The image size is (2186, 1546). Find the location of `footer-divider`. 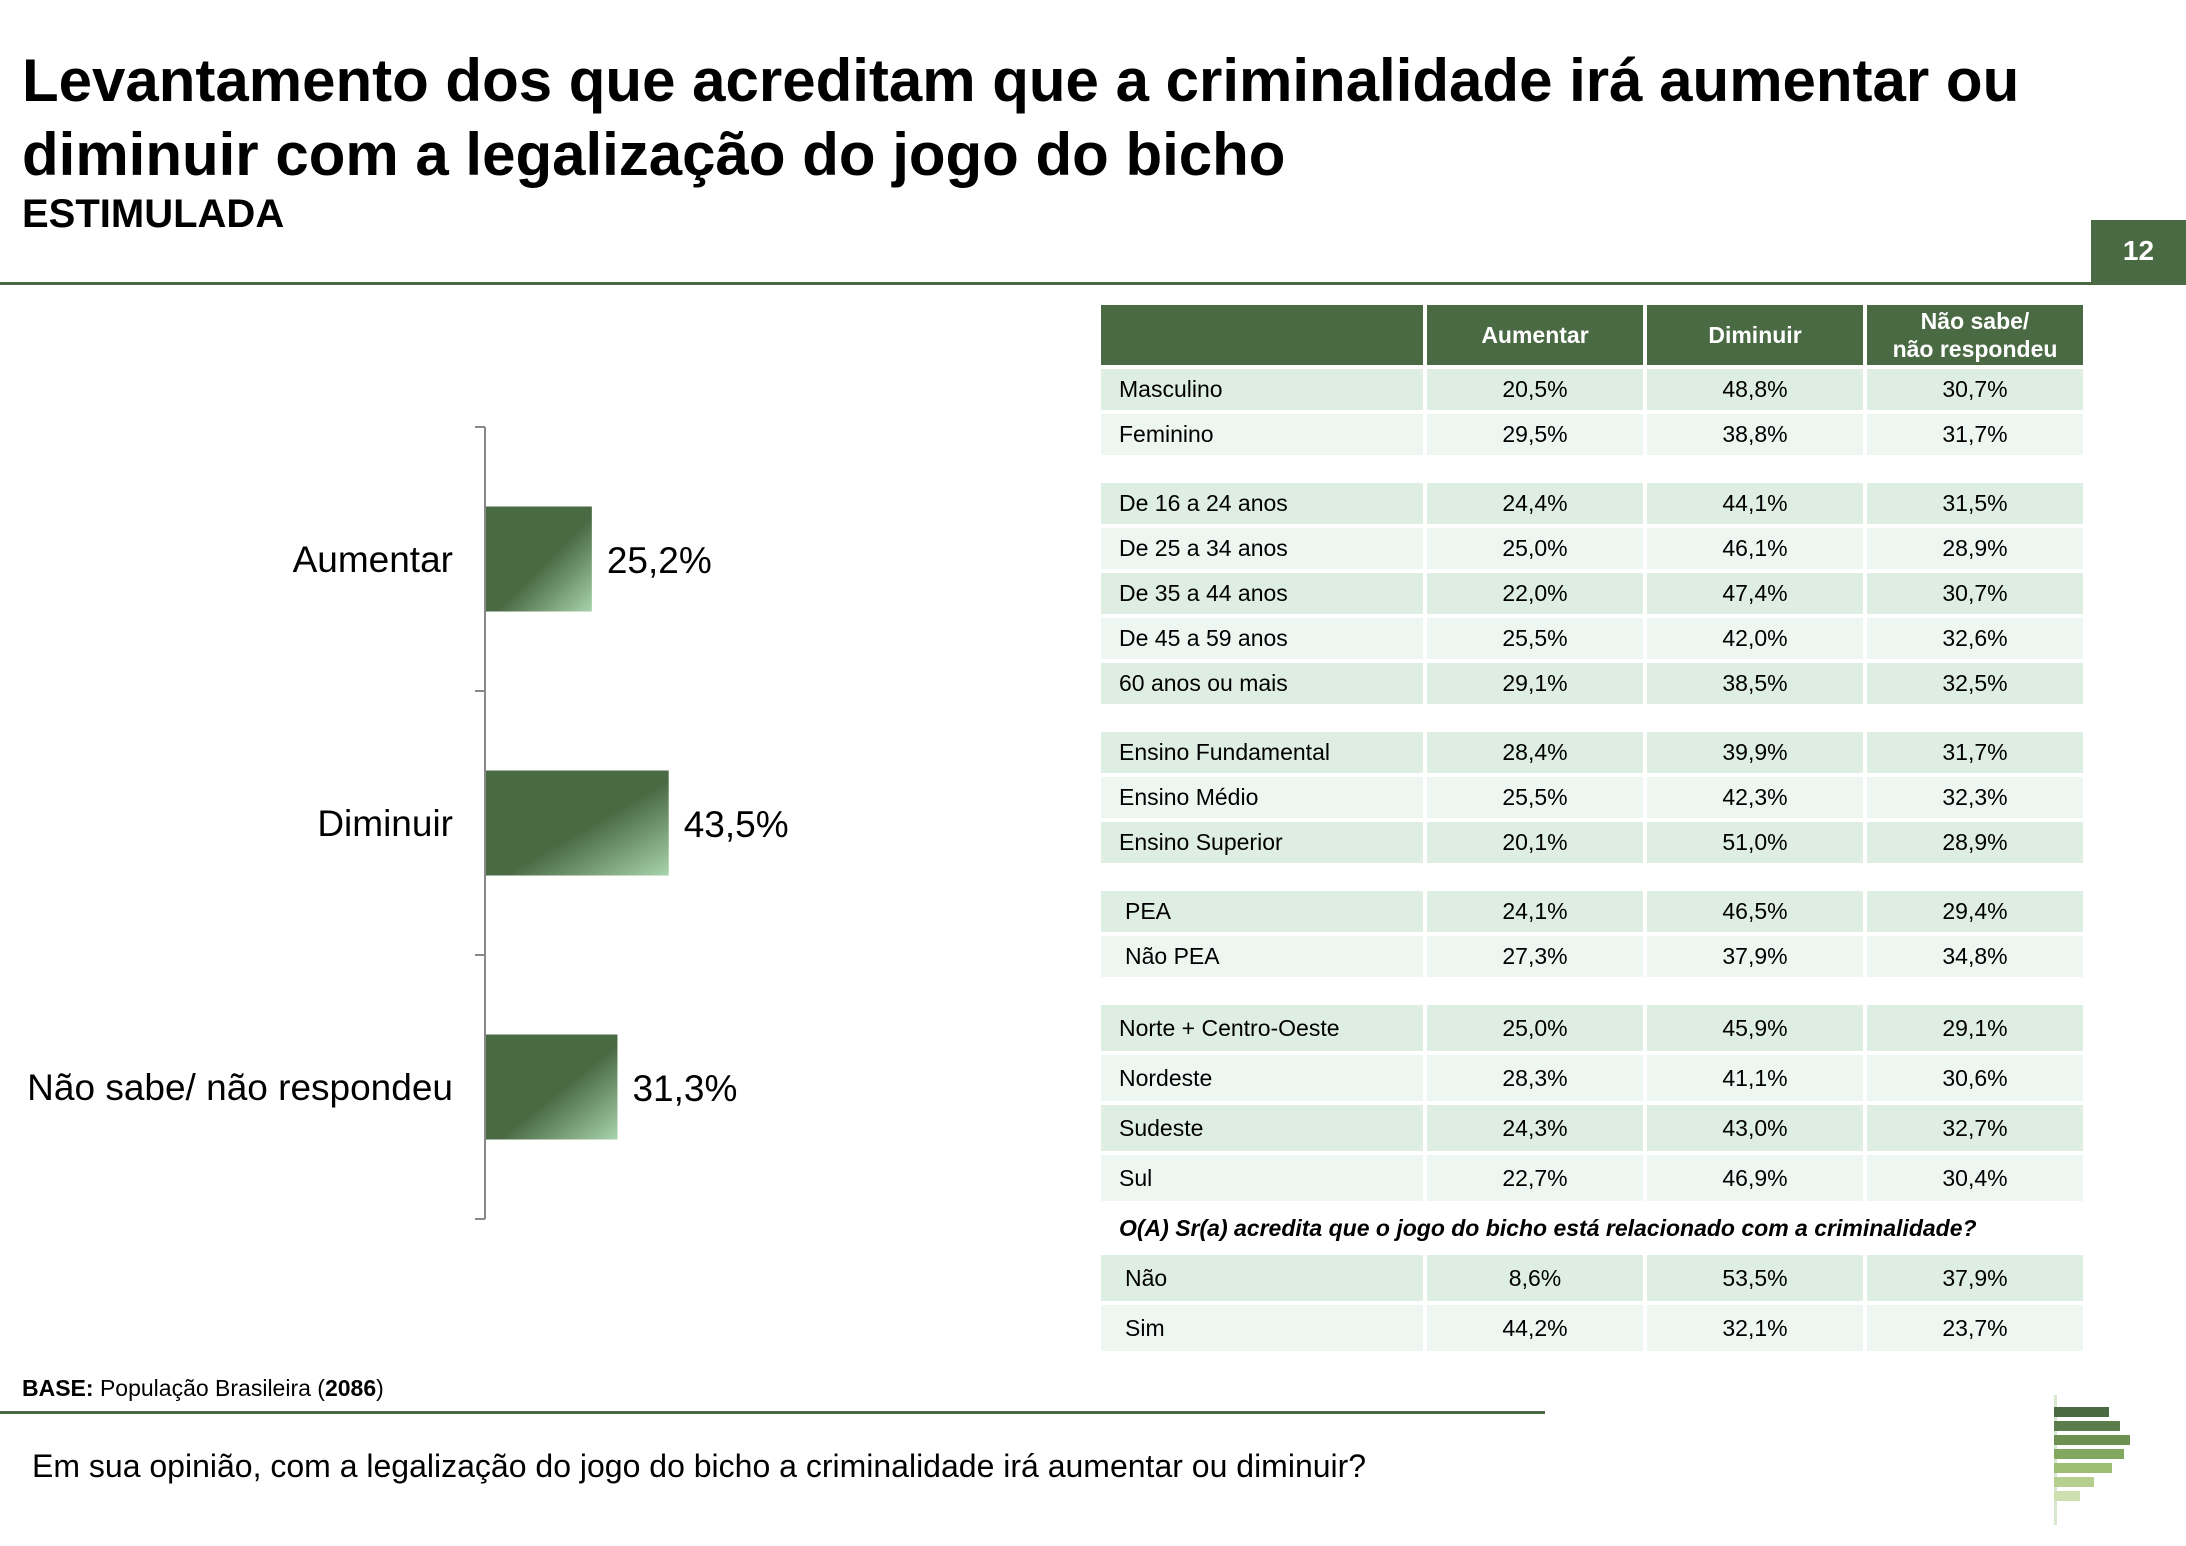

footer-divider is located at coordinates (772, 1412).